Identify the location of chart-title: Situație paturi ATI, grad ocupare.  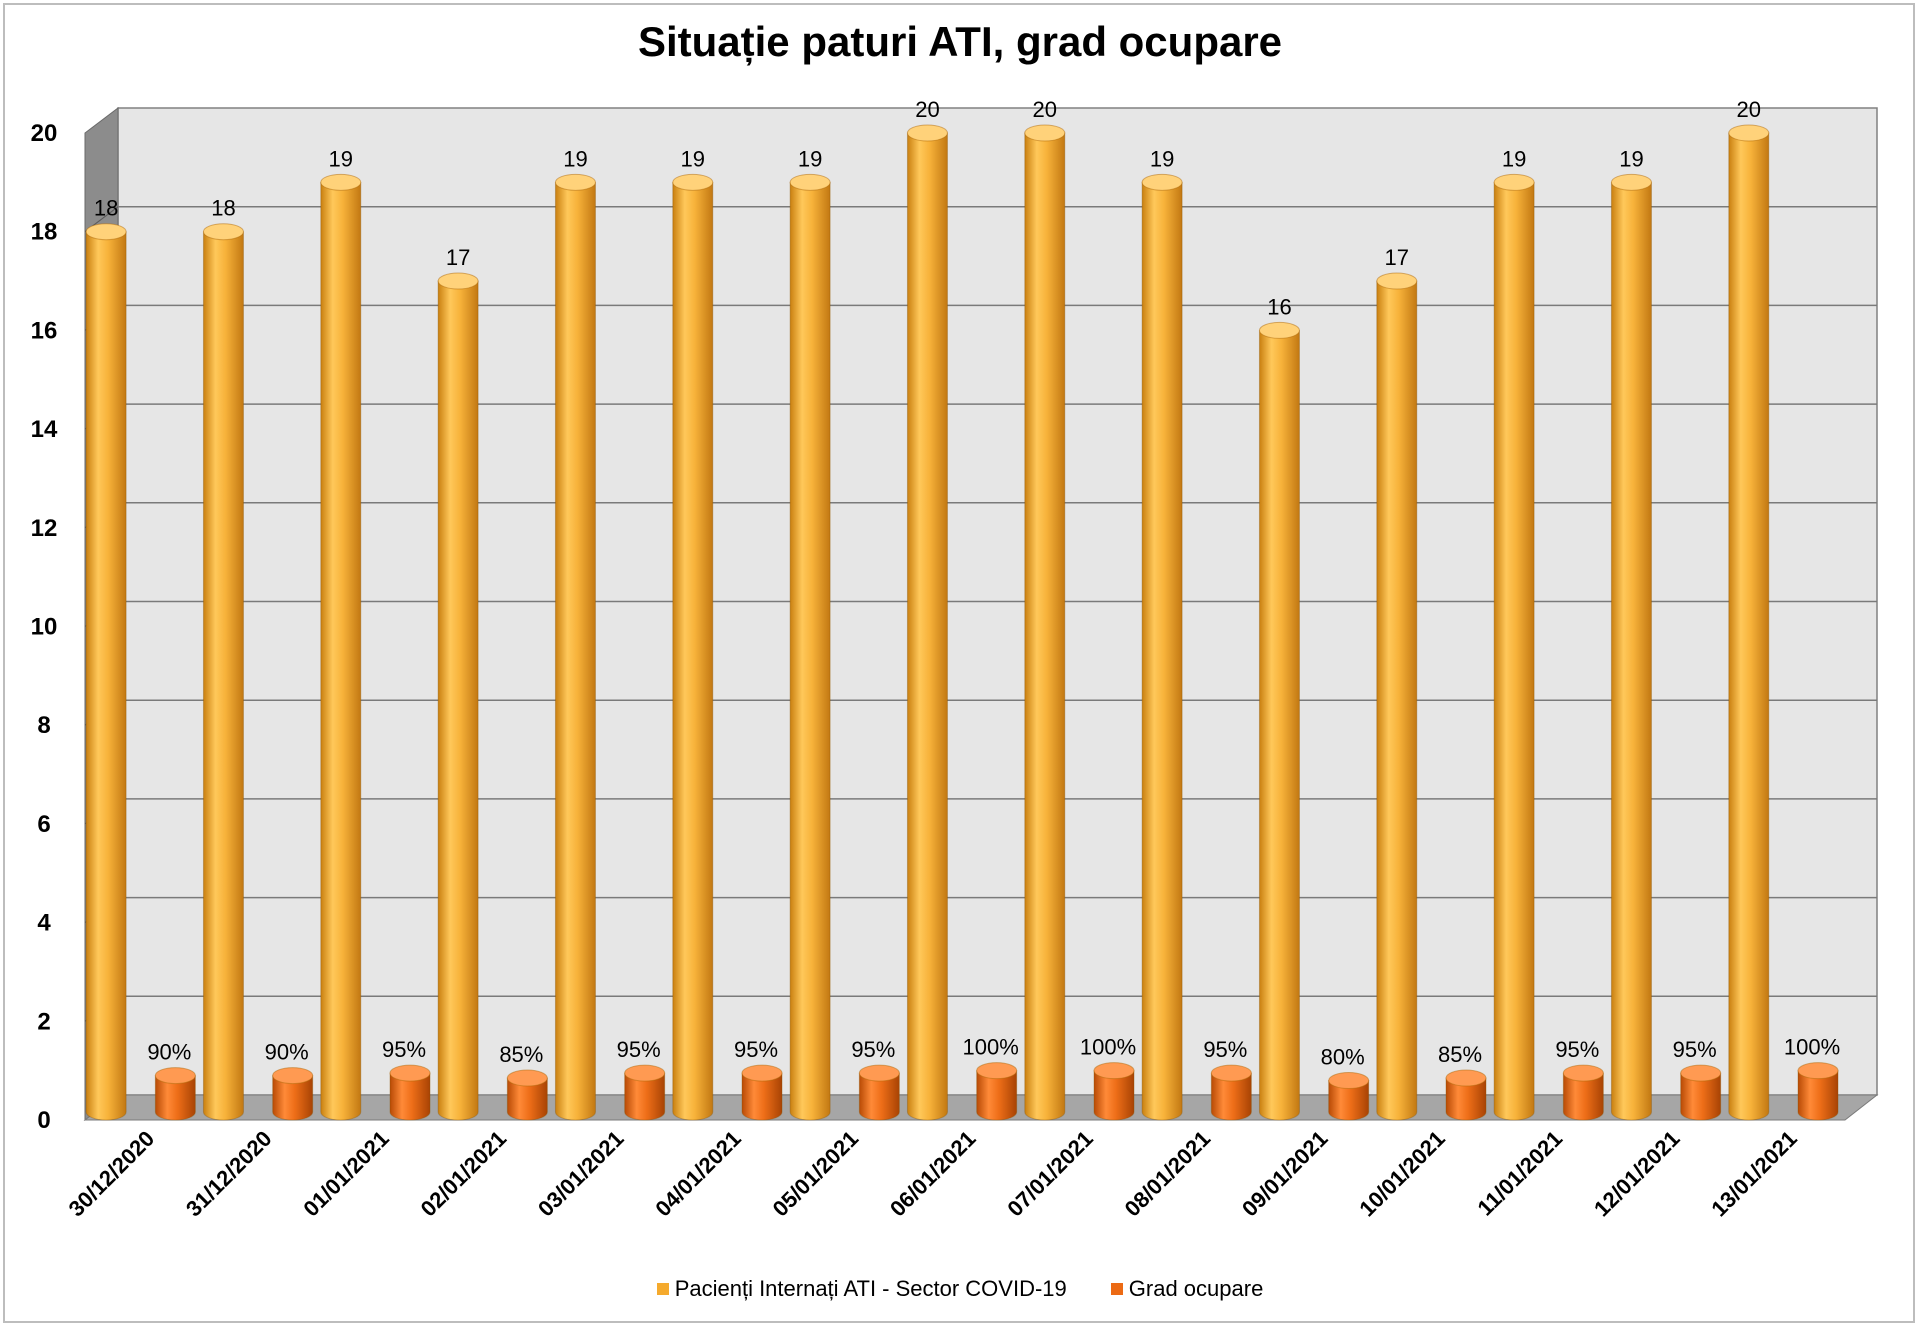
(960, 41).